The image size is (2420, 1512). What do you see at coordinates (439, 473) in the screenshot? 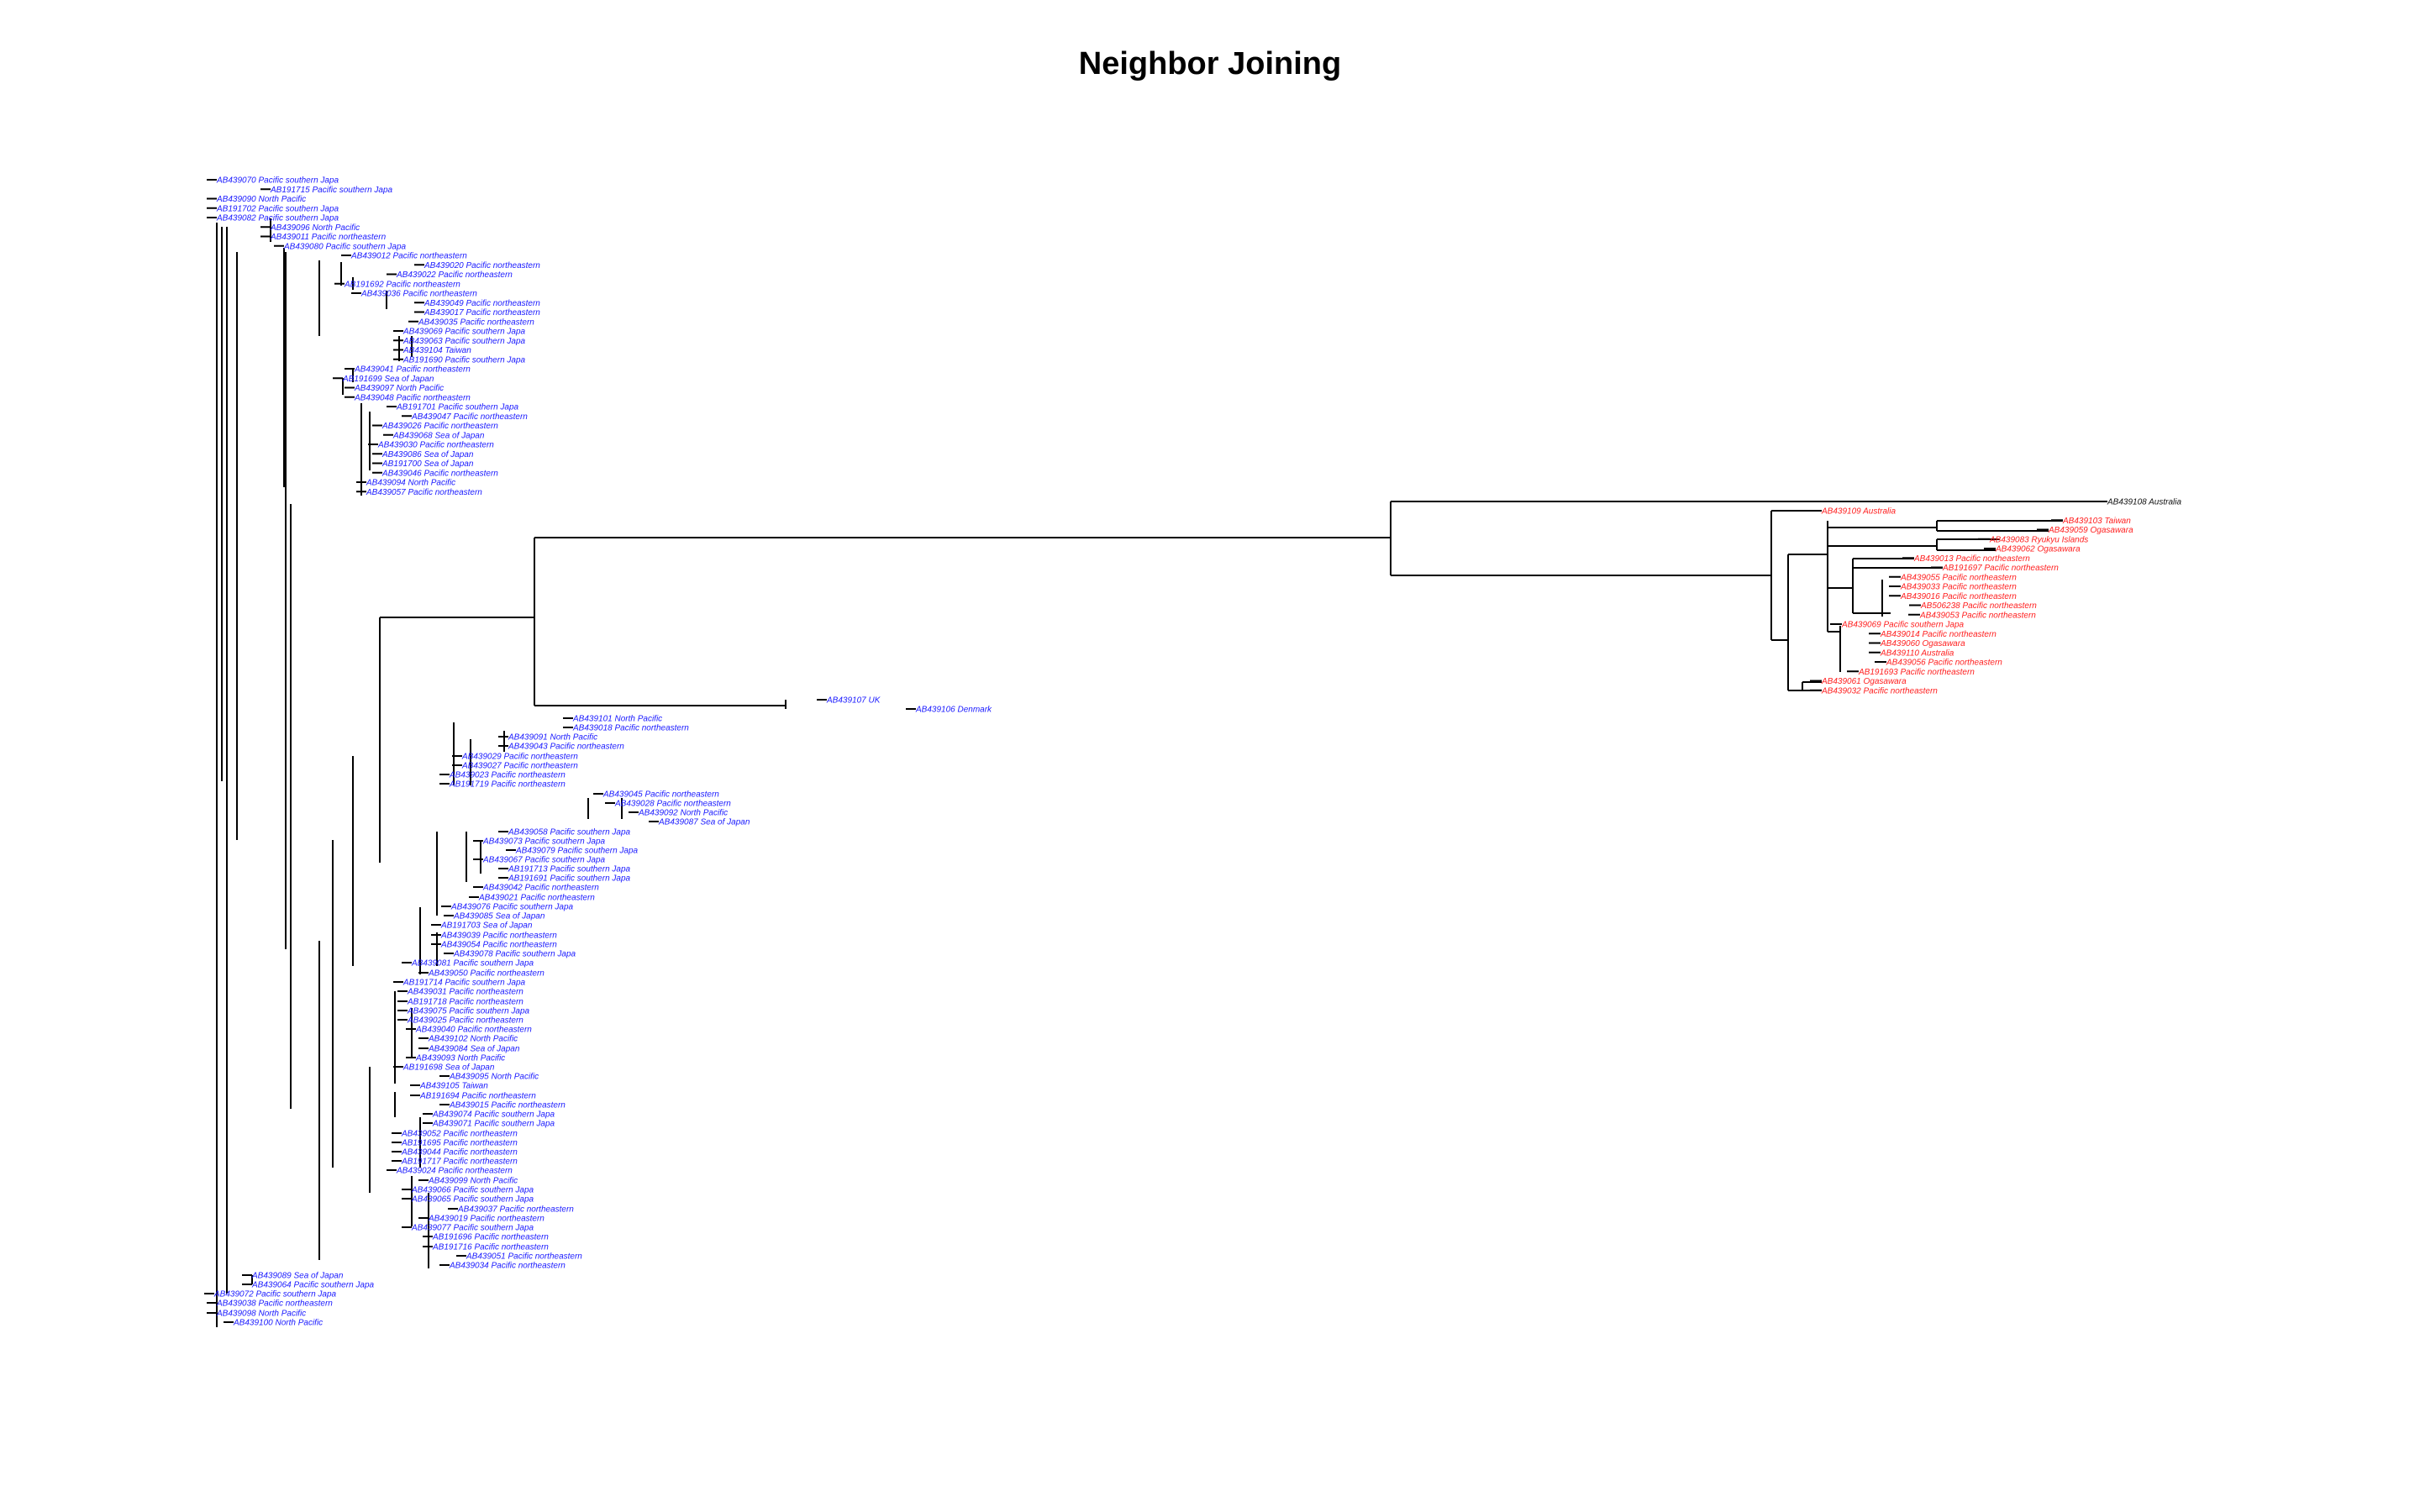
I see `tip-label: AB439046 Pacific northeastern` at bounding box center [439, 473].